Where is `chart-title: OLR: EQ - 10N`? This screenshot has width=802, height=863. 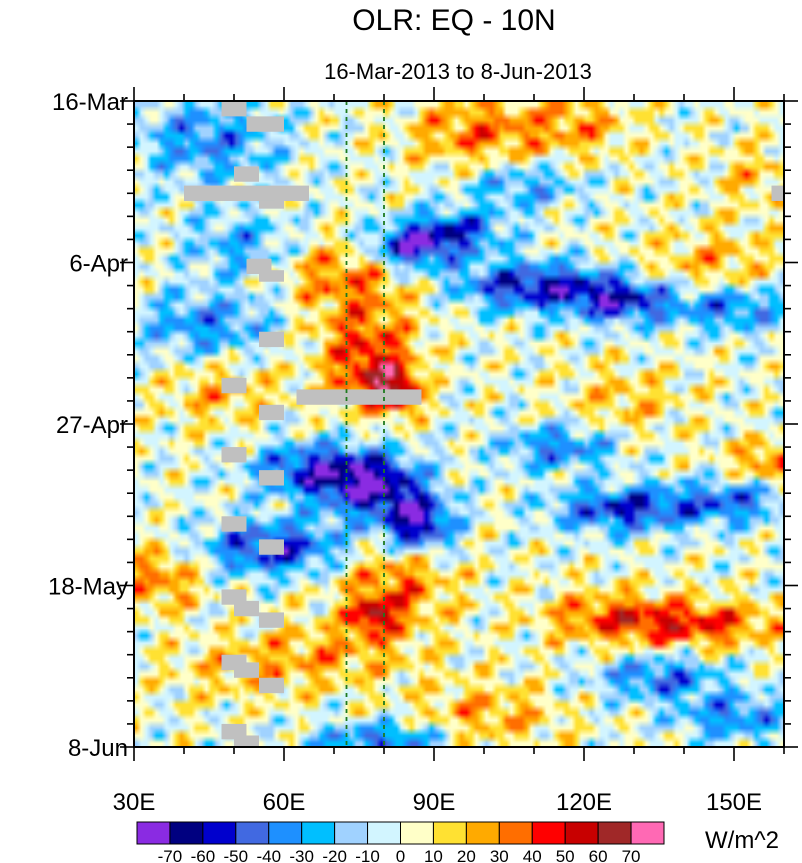
chart-title: OLR: EQ - 10N is located at coordinates (453, 20).